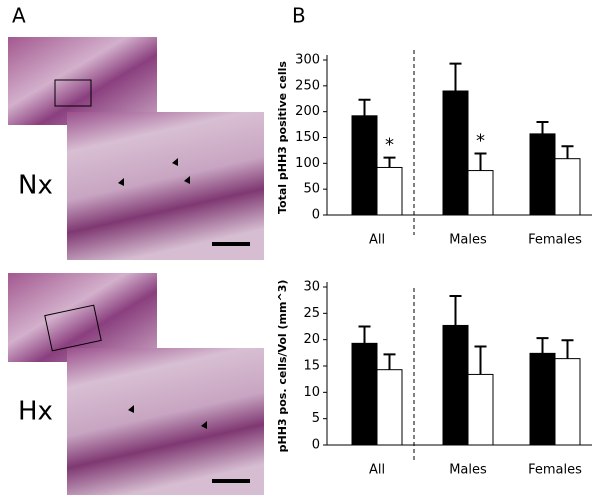  What do you see at coordinates (311, 313) in the screenshot?
I see `y-tick-label: 25` at bounding box center [311, 313].